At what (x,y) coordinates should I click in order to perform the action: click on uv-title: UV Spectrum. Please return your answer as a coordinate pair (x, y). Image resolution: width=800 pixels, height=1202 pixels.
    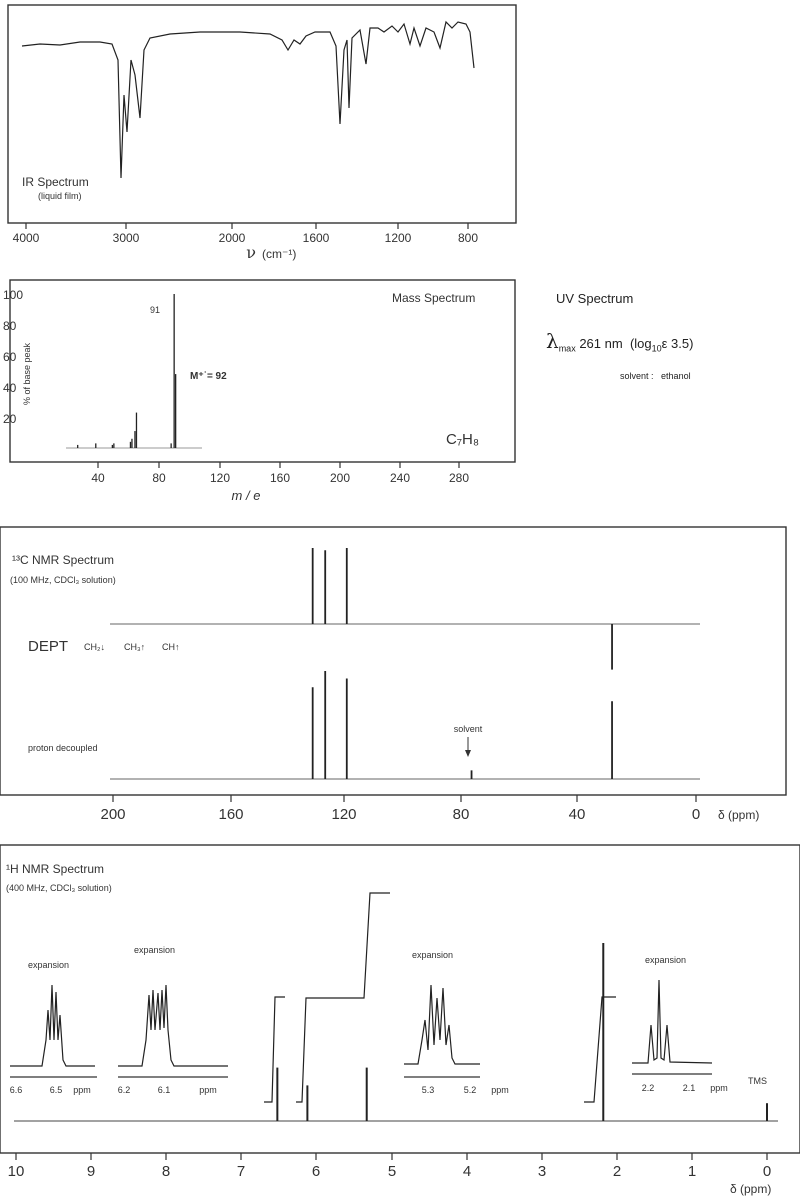
    Looking at the image, I should click on (595, 298).